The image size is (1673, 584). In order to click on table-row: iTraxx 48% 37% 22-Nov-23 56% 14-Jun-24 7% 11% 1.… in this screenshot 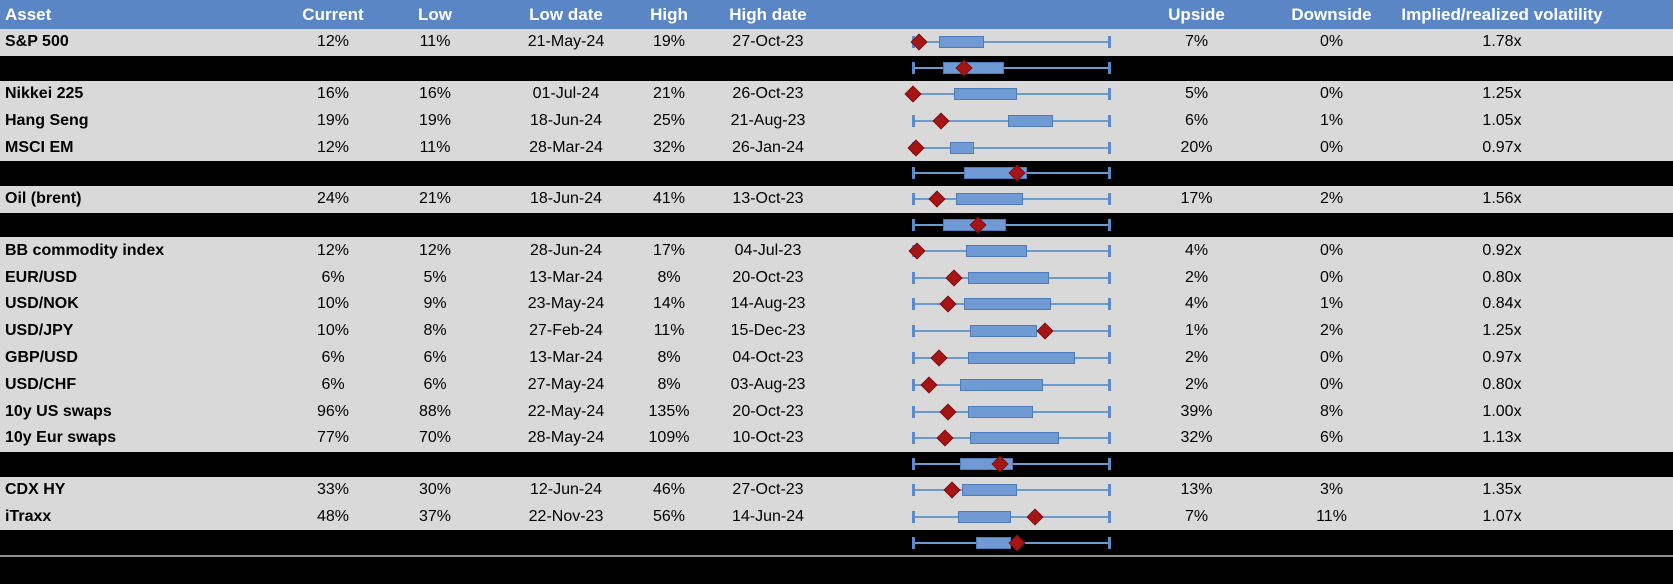, I will do `click(836, 517)`.